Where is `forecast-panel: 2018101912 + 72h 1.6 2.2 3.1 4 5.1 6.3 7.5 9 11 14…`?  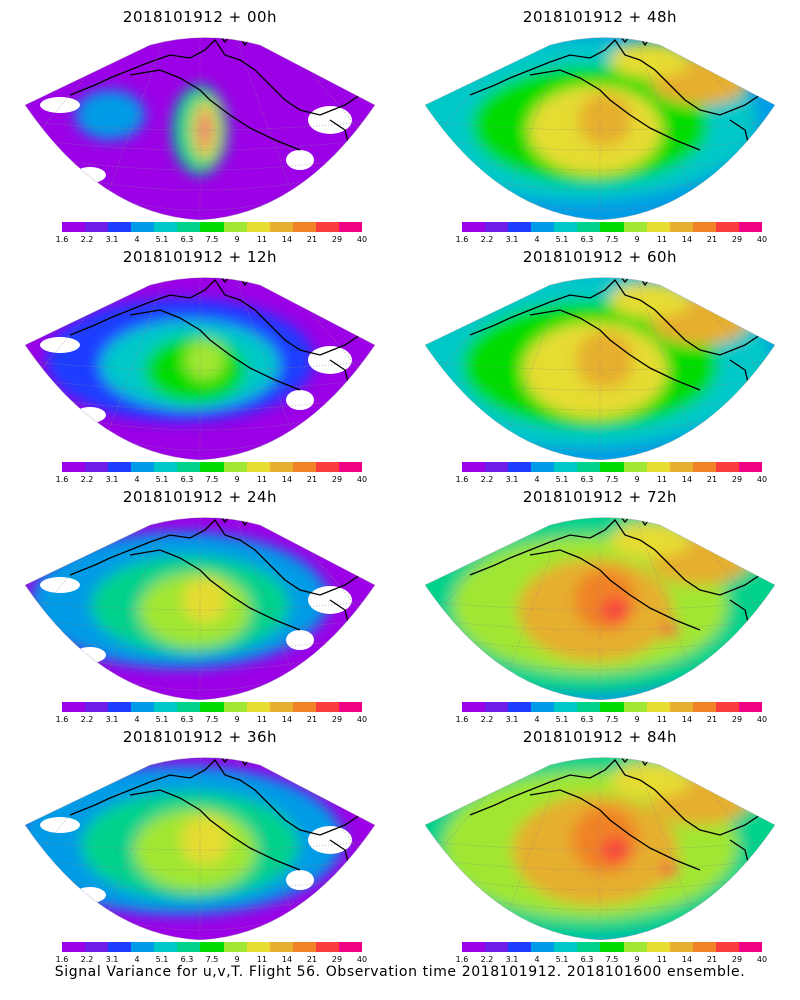 forecast-panel: 2018101912 + 72h 1.6 2.2 3.1 4 5.1 6.3 7.5 9 11 14… is located at coordinates (600, 602).